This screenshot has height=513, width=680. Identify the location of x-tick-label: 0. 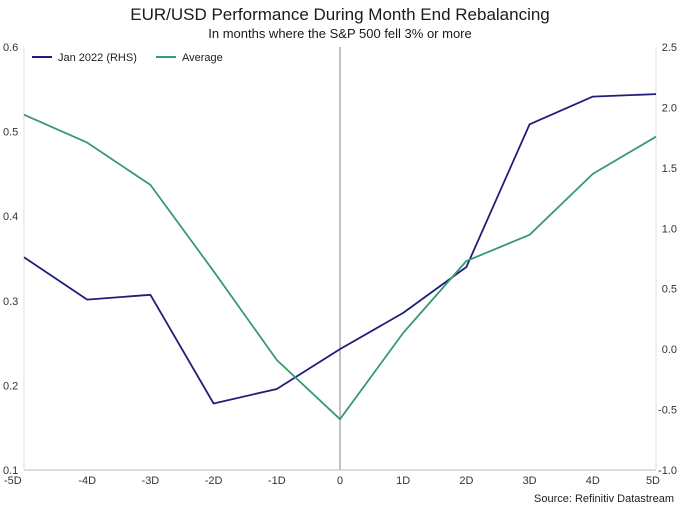
(340, 481).